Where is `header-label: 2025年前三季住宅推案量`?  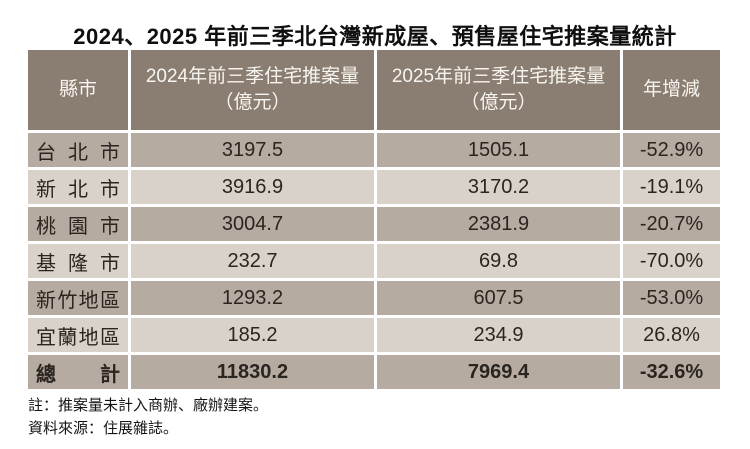
header-label: 2025年前三季住宅推案量 is located at coordinates (498, 76).